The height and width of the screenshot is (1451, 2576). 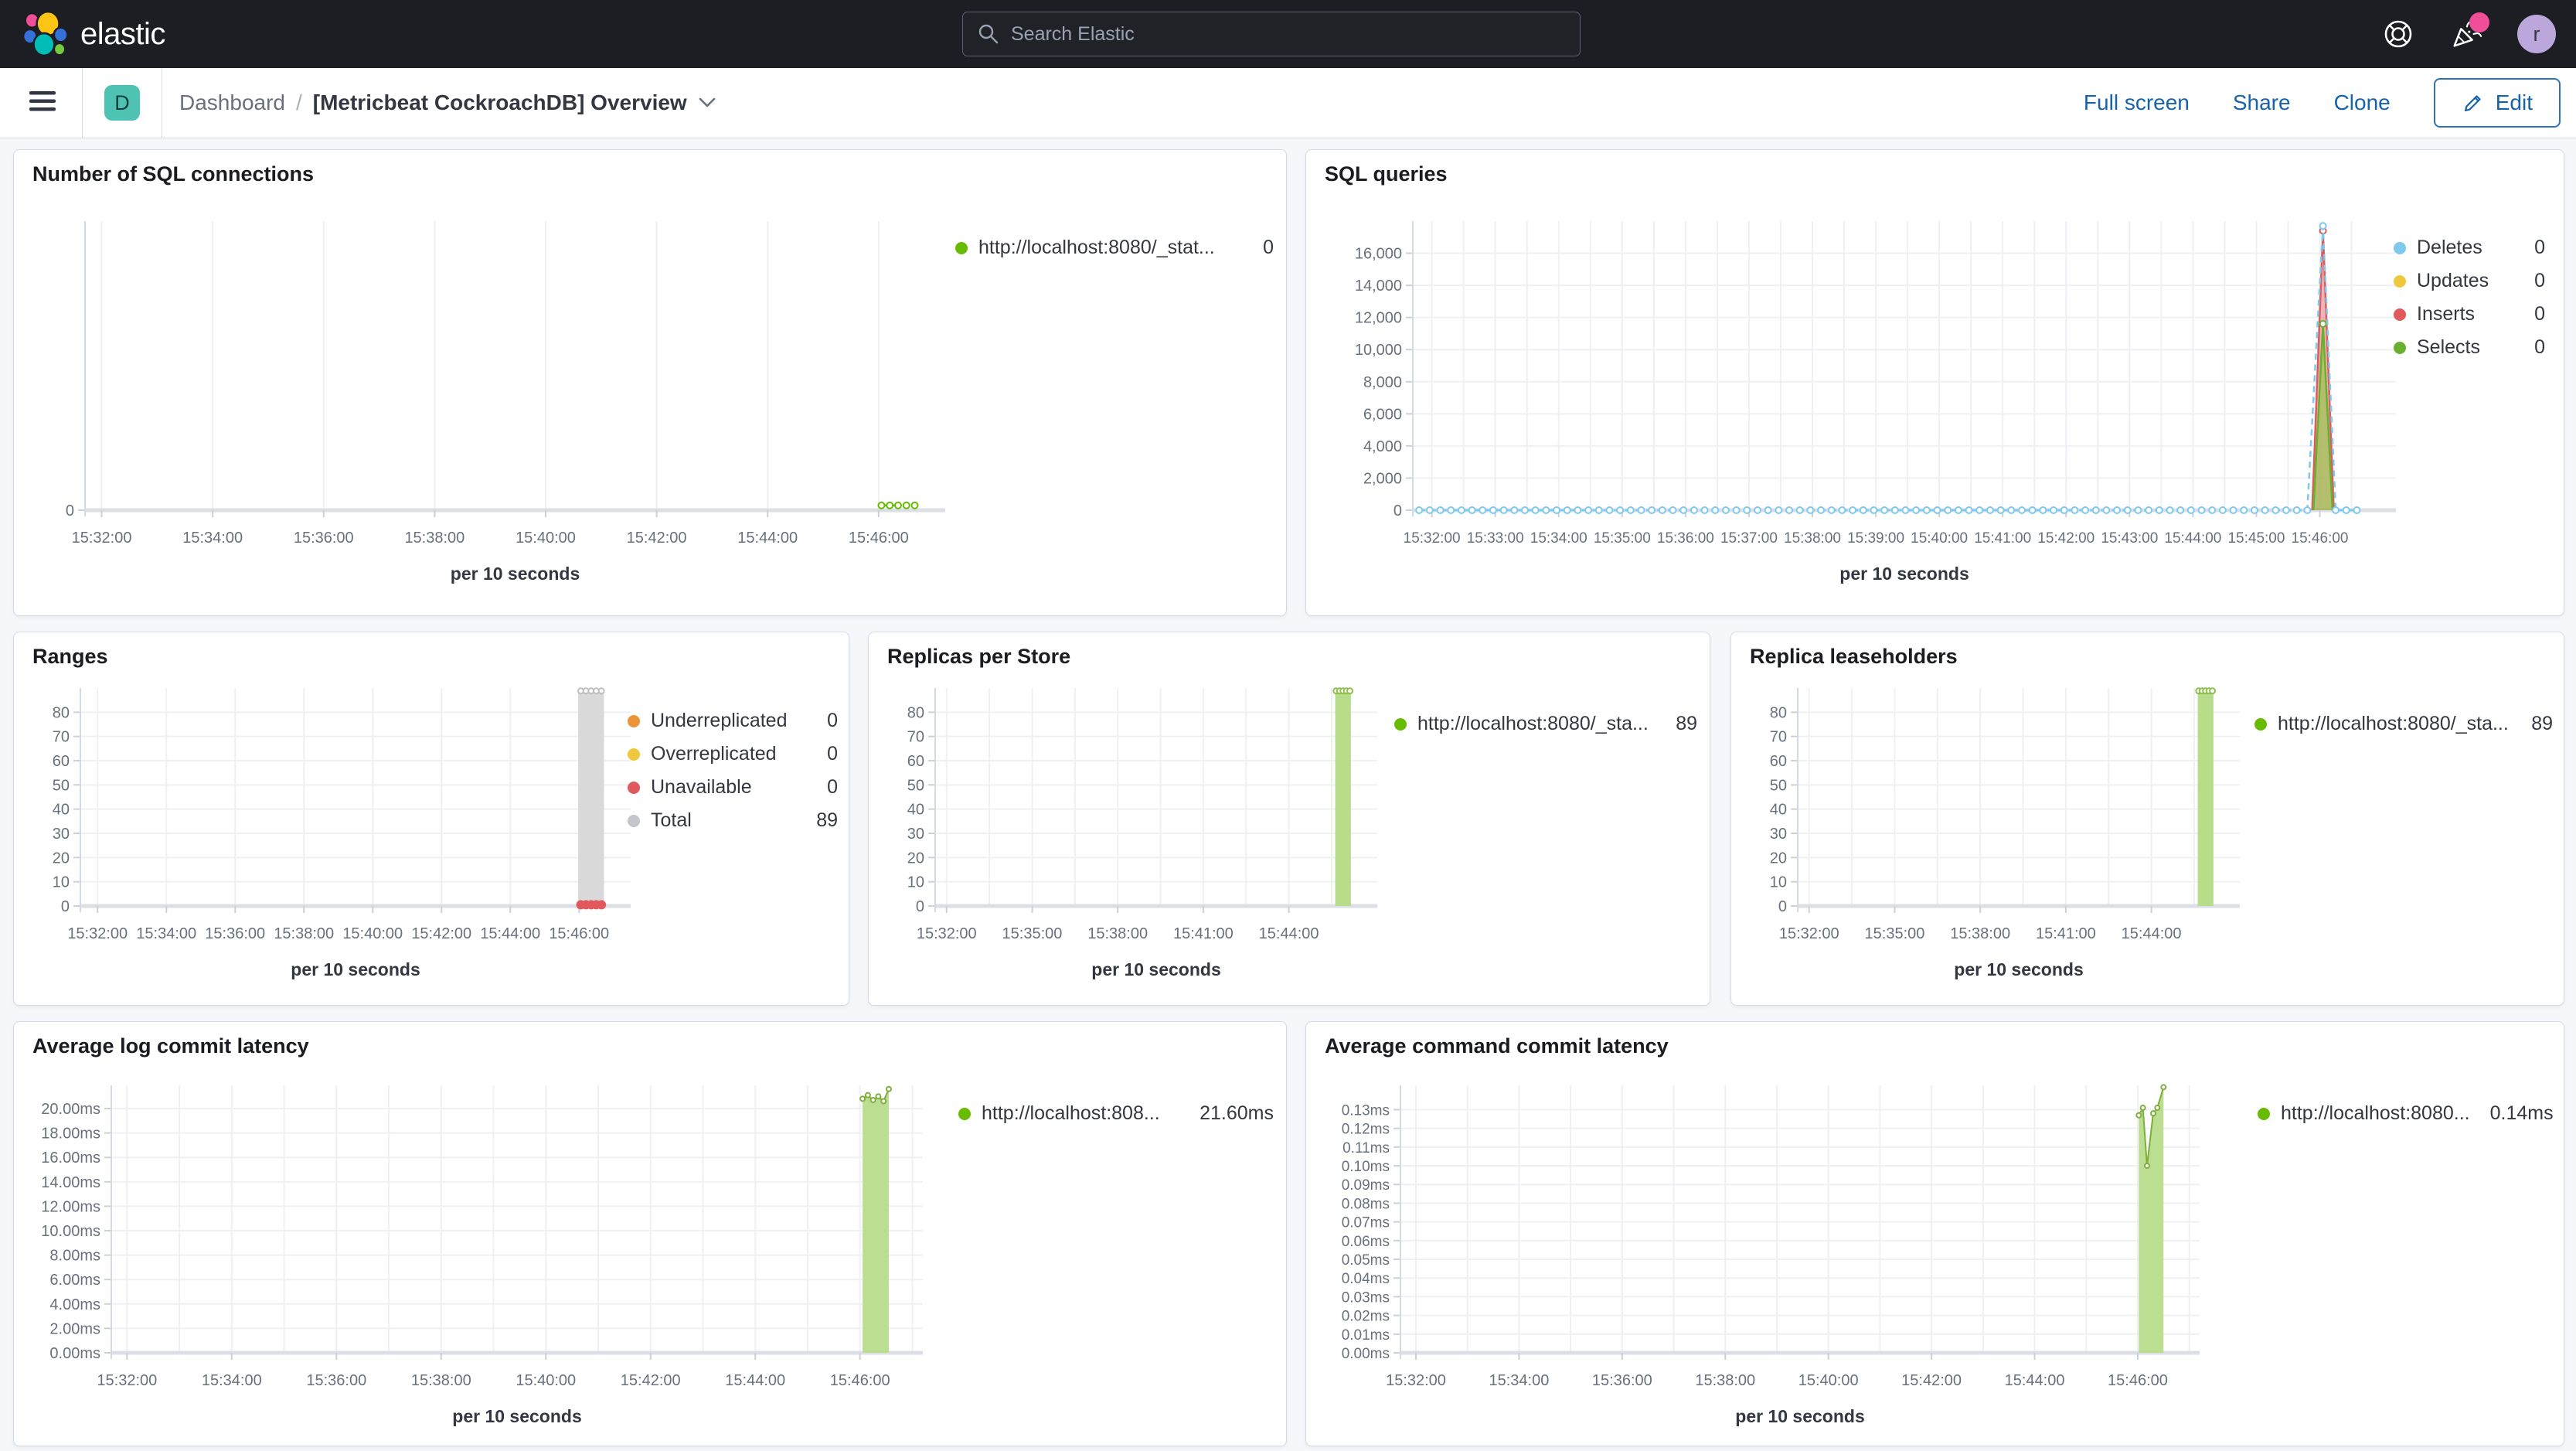 I want to click on legend-label: Deletes, so click(x=2449, y=247).